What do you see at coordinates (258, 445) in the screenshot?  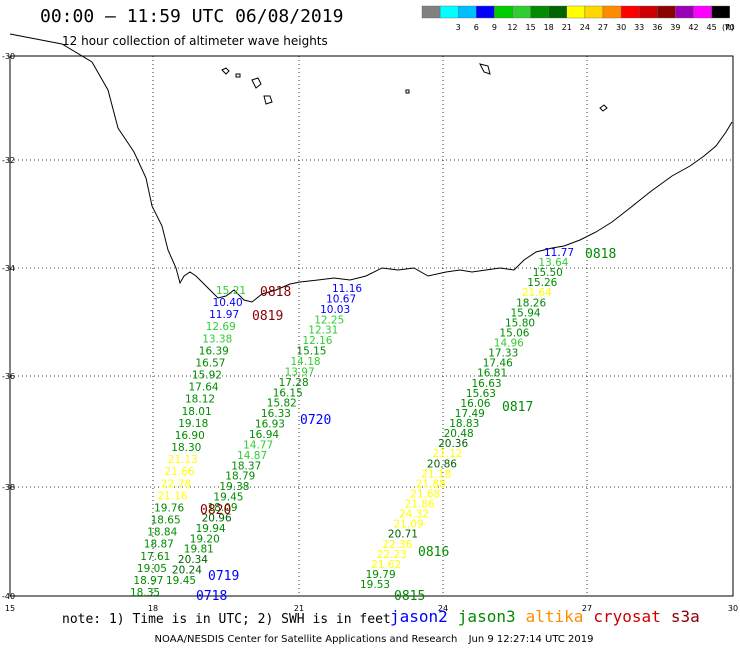 I see `wave-height-label: 14.77` at bounding box center [258, 445].